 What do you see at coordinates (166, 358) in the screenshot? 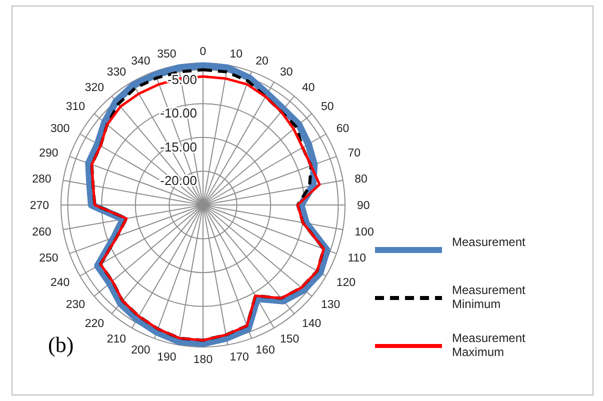
I see `spoke-label: 190` at bounding box center [166, 358].